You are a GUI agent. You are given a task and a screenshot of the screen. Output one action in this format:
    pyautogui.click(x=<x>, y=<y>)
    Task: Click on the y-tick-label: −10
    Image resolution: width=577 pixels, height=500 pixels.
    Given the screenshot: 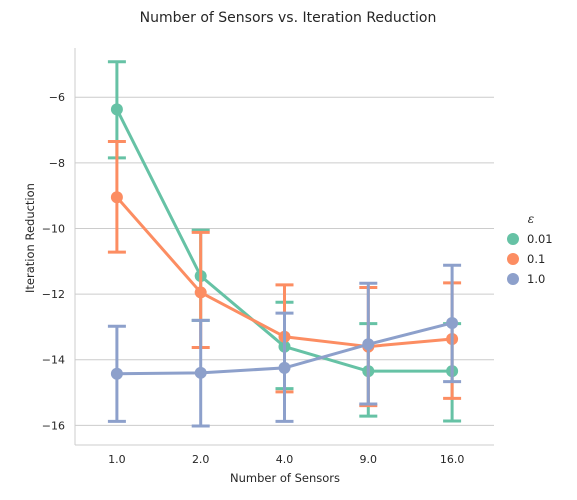 What is the action you would take?
    pyautogui.click(x=53, y=228)
    